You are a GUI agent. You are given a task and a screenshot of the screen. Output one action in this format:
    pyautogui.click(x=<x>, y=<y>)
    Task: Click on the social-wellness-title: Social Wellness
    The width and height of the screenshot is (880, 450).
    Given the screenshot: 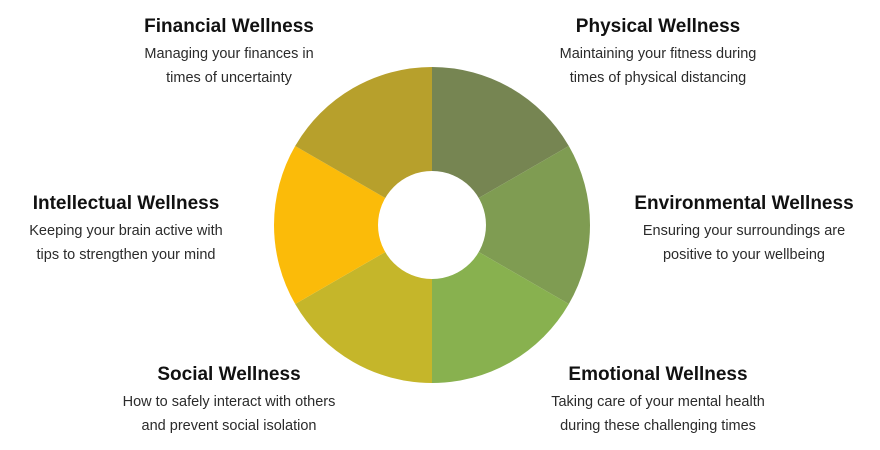 What is the action you would take?
    pyautogui.click(x=229, y=374)
    